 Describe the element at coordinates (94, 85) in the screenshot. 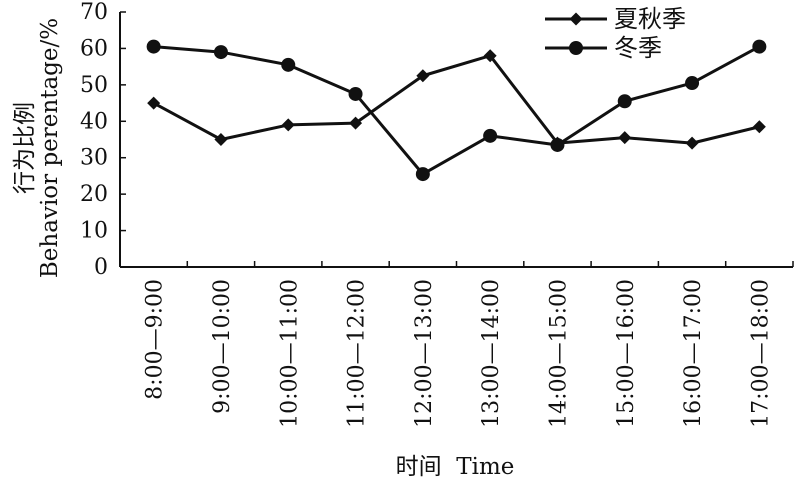

I see `y-tick-label: 50` at that location.